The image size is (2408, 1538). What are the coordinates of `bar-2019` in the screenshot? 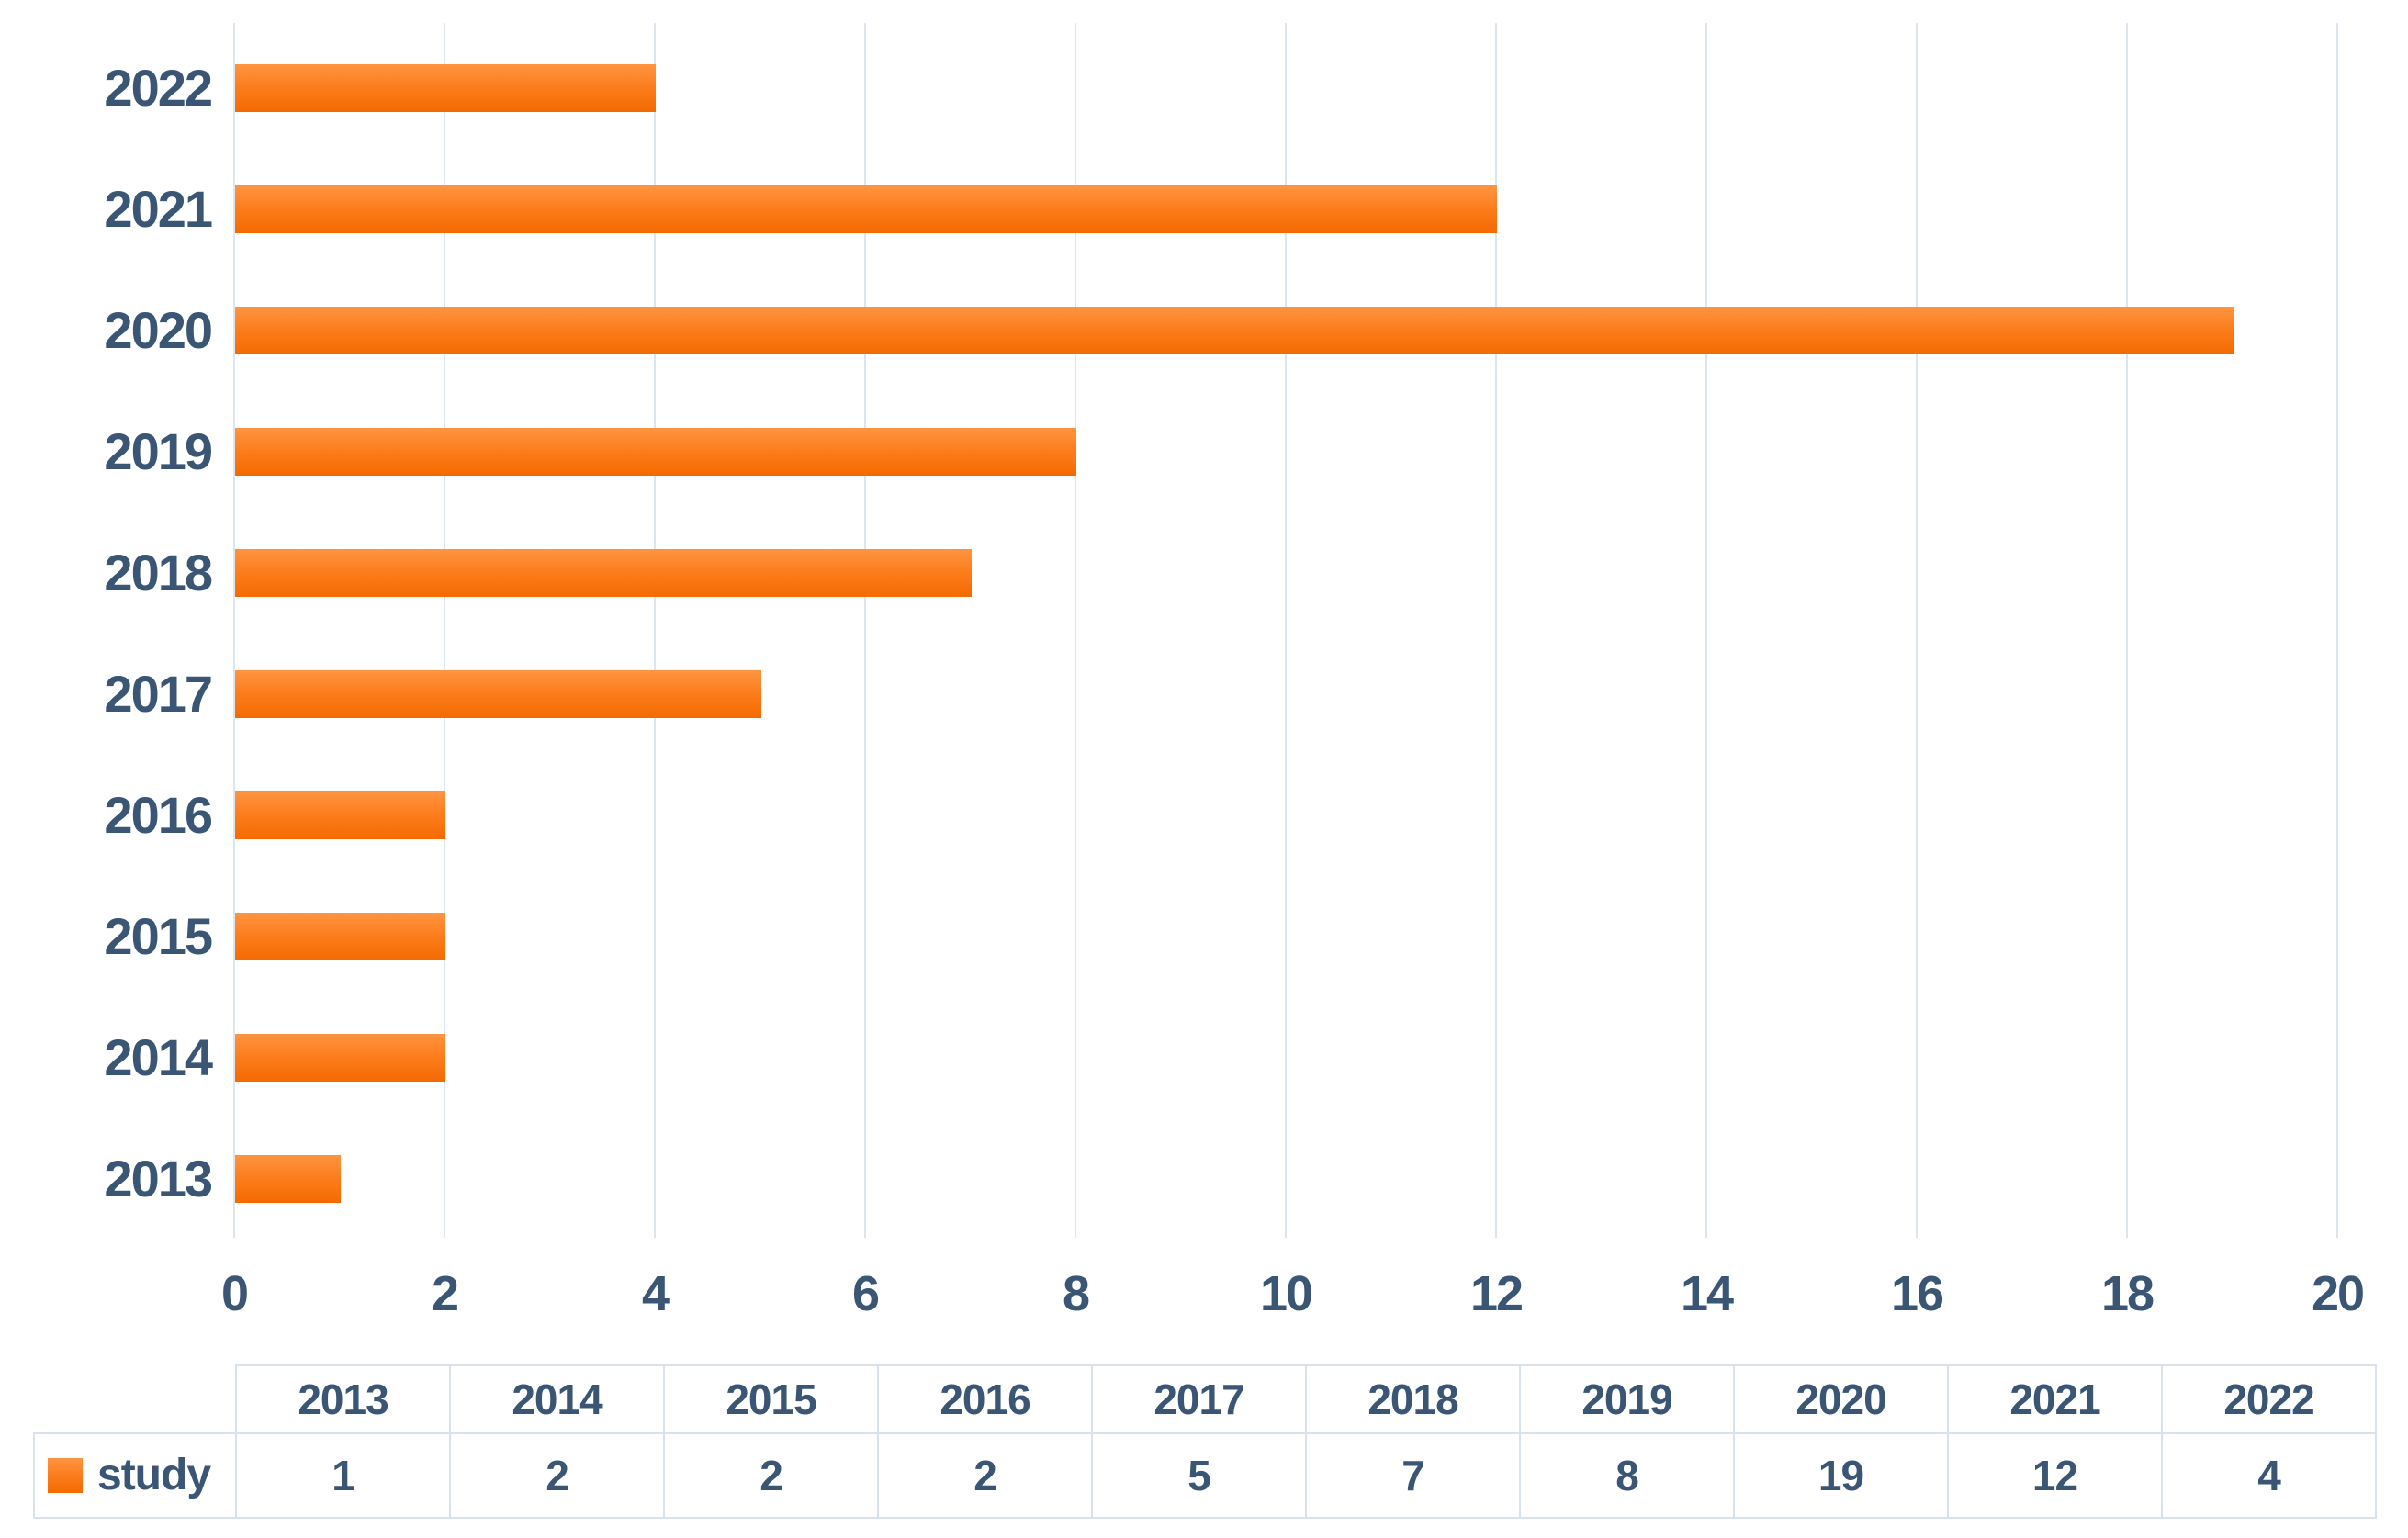 It's located at (655, 452).